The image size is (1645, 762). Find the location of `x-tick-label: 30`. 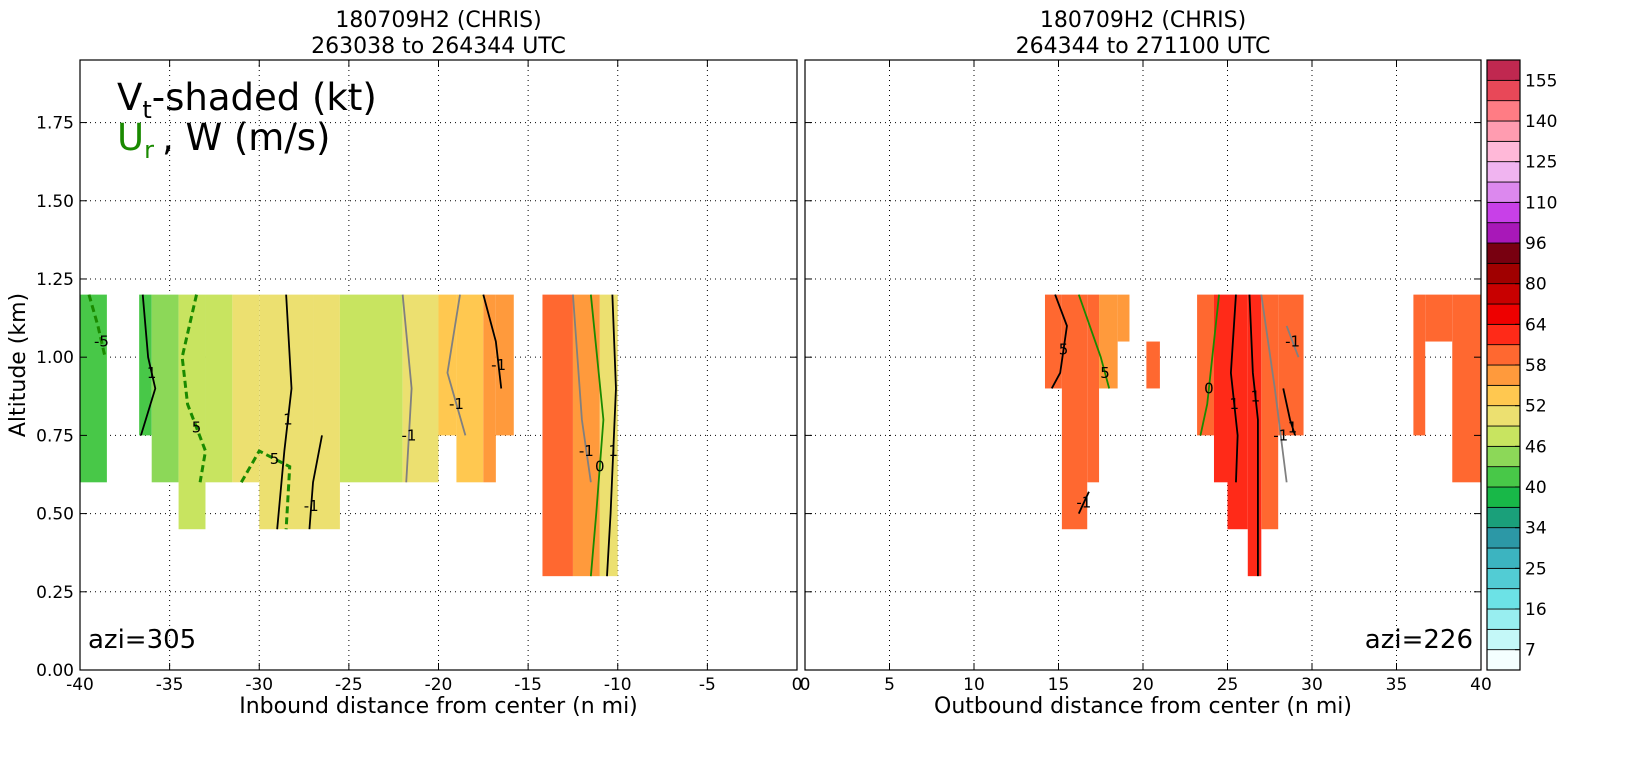

x-tick-label: 30 is located at coordinates (1312, 685).